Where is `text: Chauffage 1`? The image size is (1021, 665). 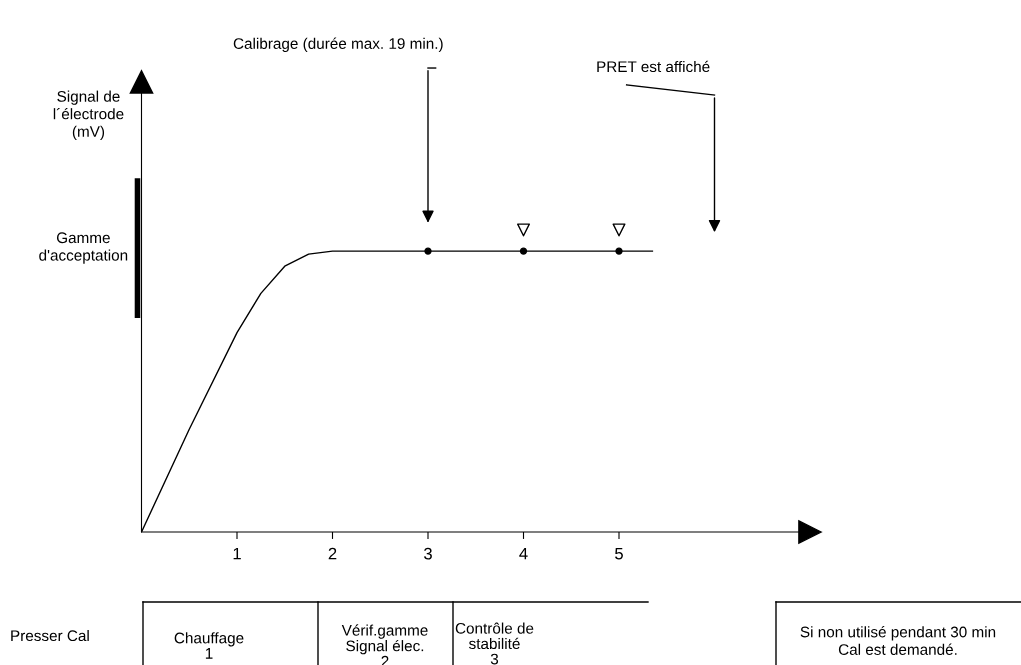 text: Chauffage 1 is located at coordinates (209, 645).